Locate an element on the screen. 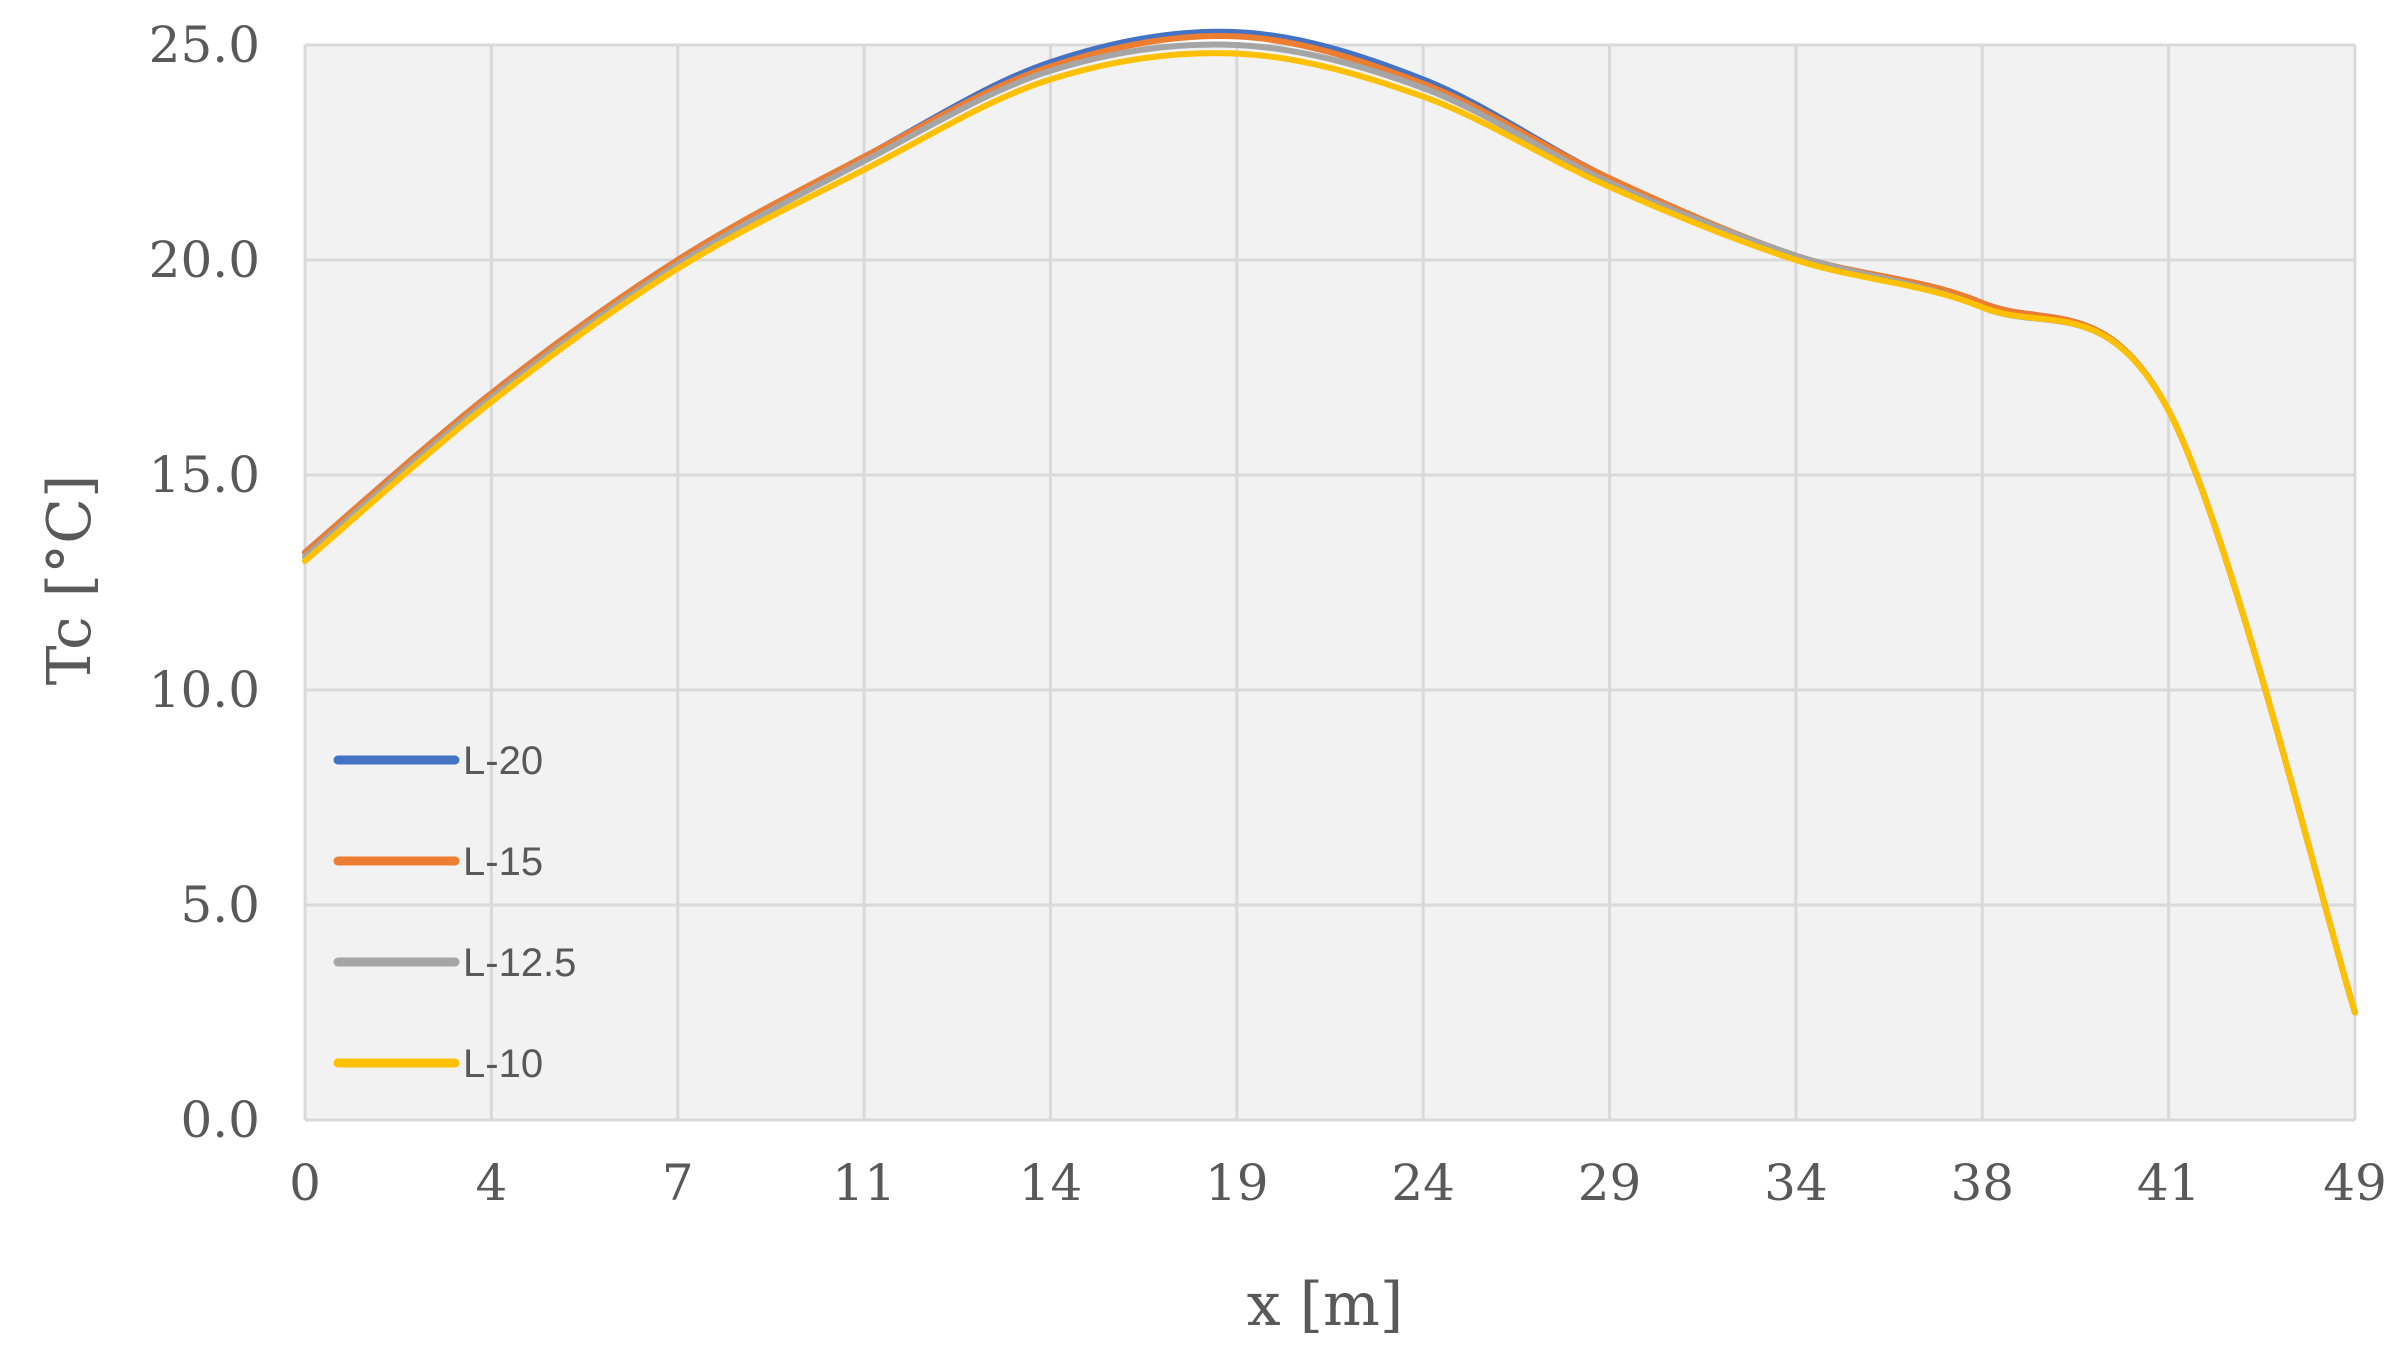 The width and height of the screenshot is (2400, 1364). y-tick-label: 25.0 is located at coordinates (204, 45).